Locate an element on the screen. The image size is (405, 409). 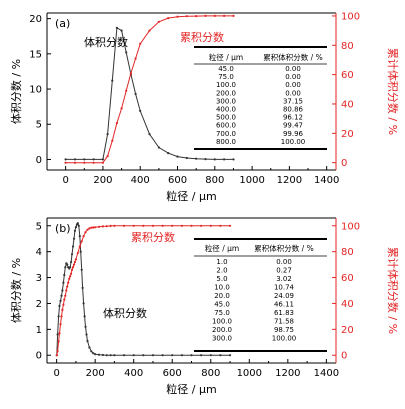
x-tick-label: 800 is located at coordinates (210, 373).